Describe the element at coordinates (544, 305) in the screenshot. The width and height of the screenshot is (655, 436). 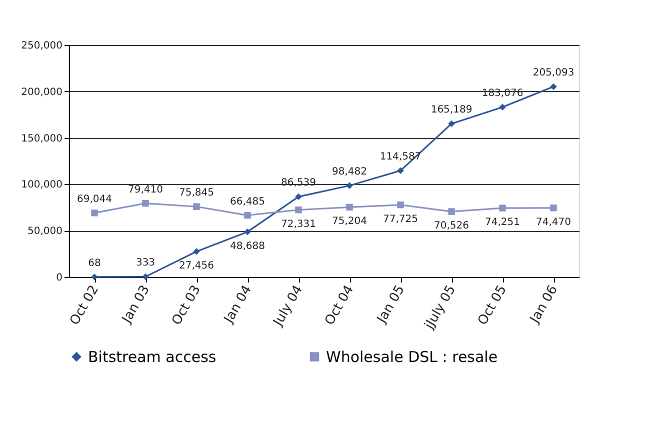
I see `x-tick-label: Jan 06` at that location.